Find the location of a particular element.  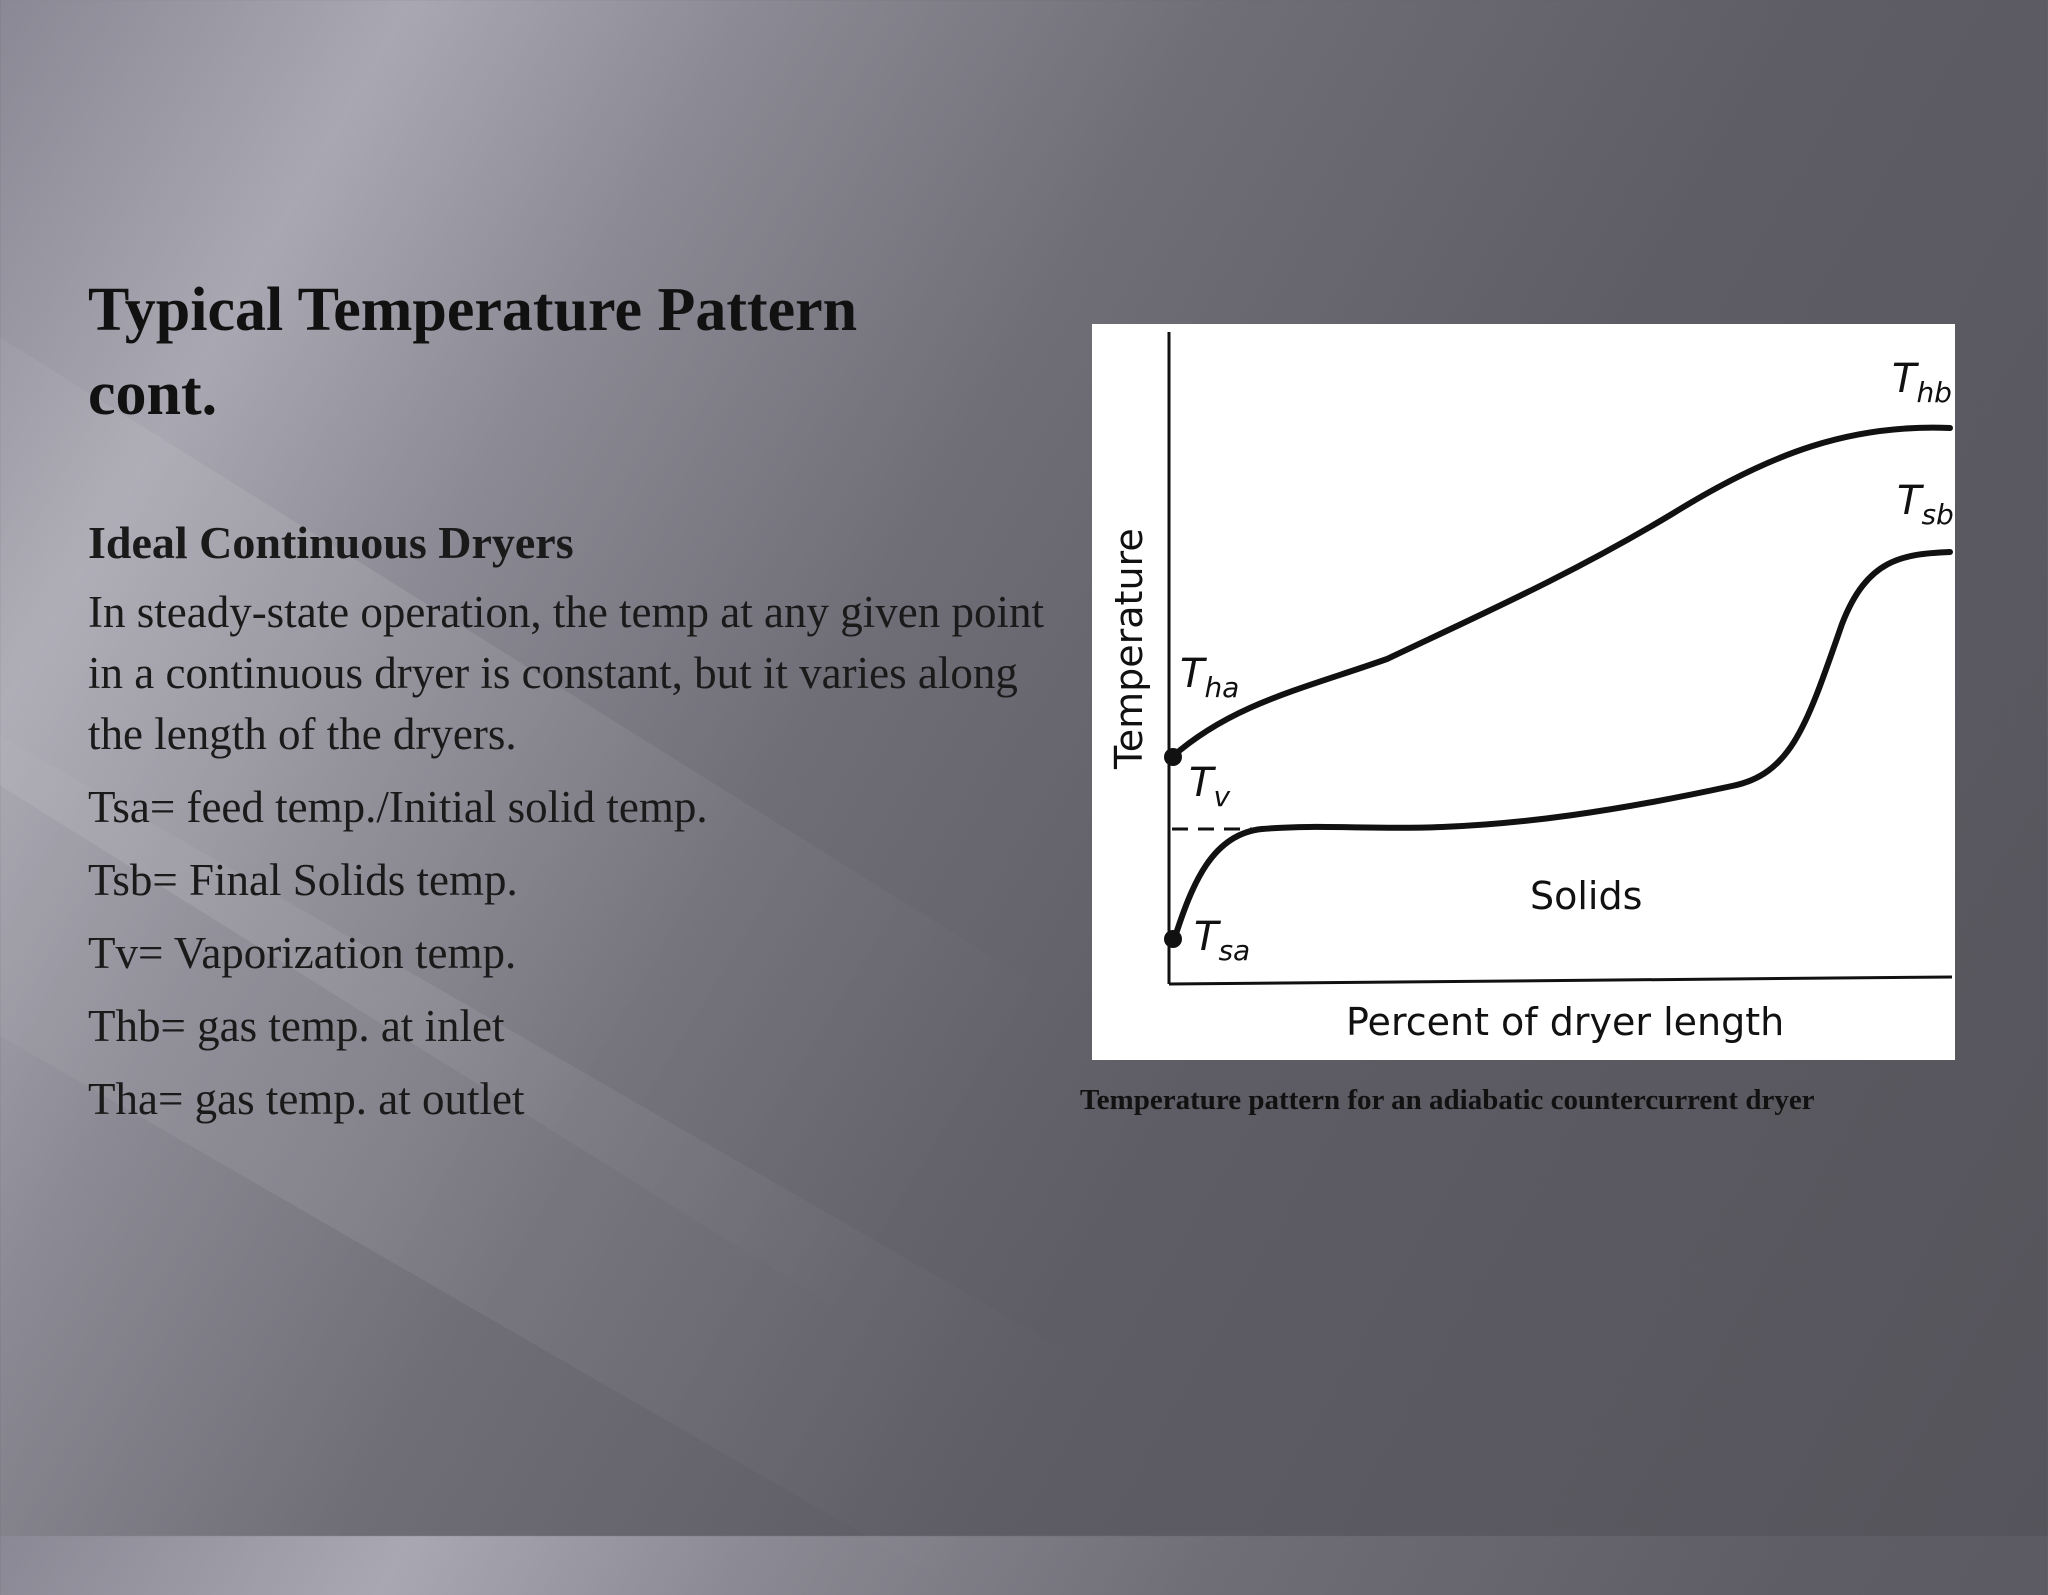

definition-item: Thb= gas temp. at inlet is located at coordinates (296, 1026).